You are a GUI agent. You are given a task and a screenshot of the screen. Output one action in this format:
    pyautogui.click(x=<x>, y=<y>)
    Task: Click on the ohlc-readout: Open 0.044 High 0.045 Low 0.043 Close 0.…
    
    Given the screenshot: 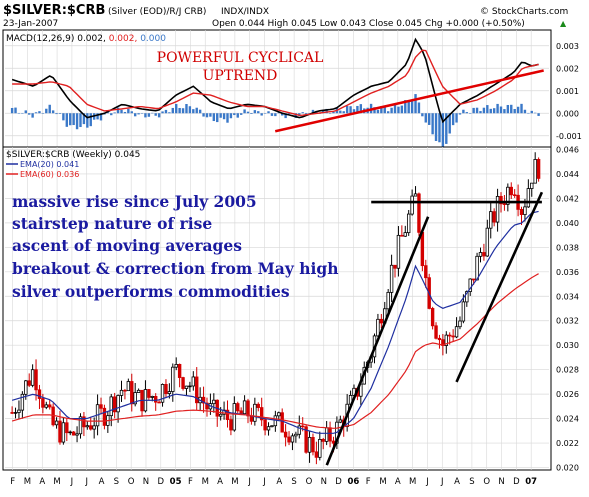 What is the action you would take?
    pyautogui.click(x=368, y=24)
    